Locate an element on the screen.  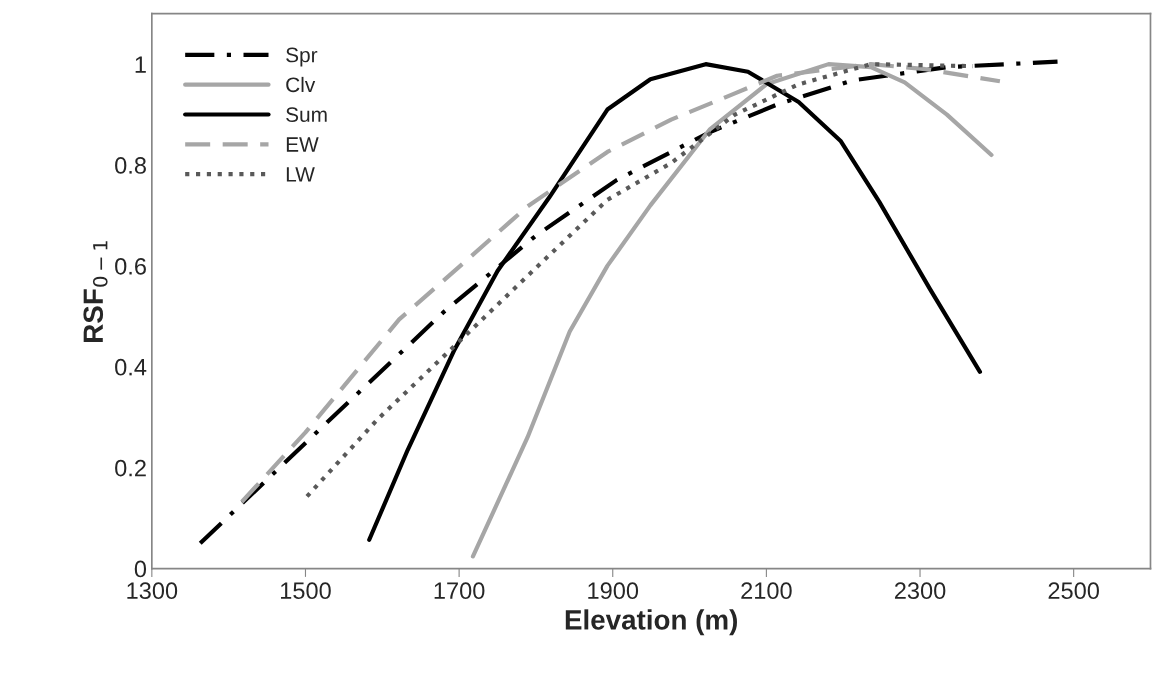
x-tick-label: 1700 is located at coordinates (459, 591).